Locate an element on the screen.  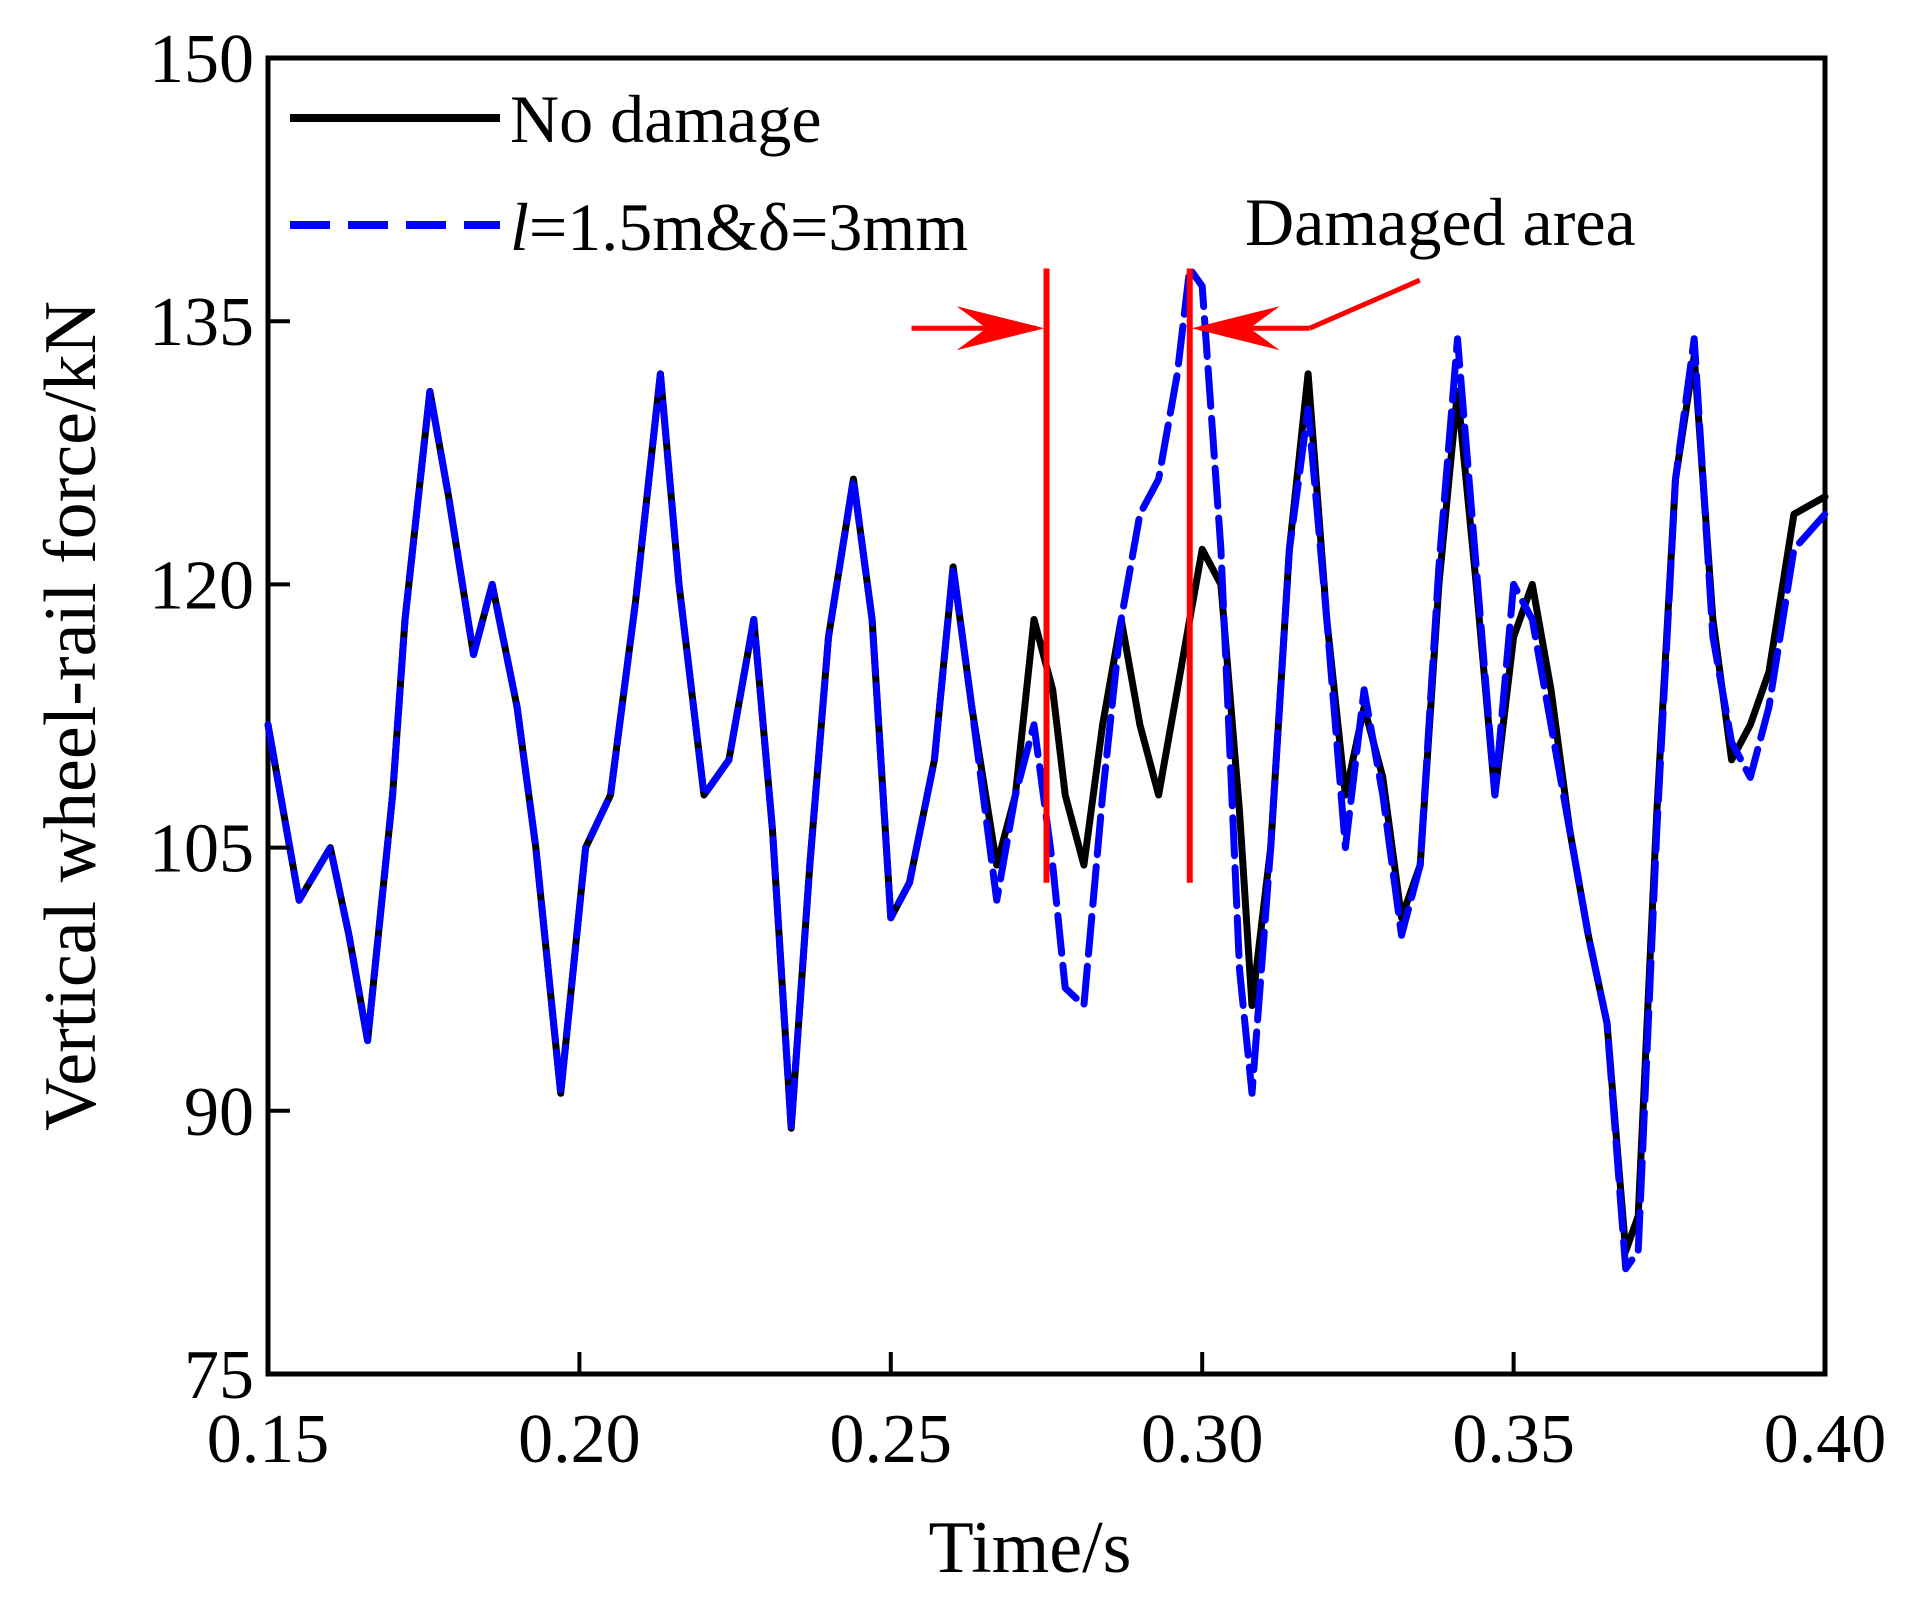
y-tick-label: 120 is located at coordinates (201, 585).